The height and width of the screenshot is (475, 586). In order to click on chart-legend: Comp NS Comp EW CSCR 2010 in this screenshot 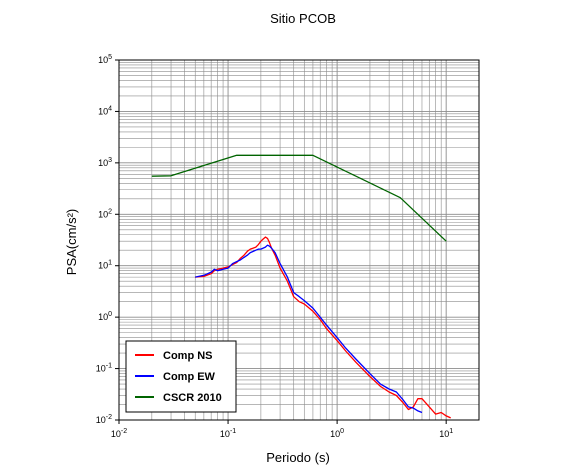, I will do `click(181, 376)`.